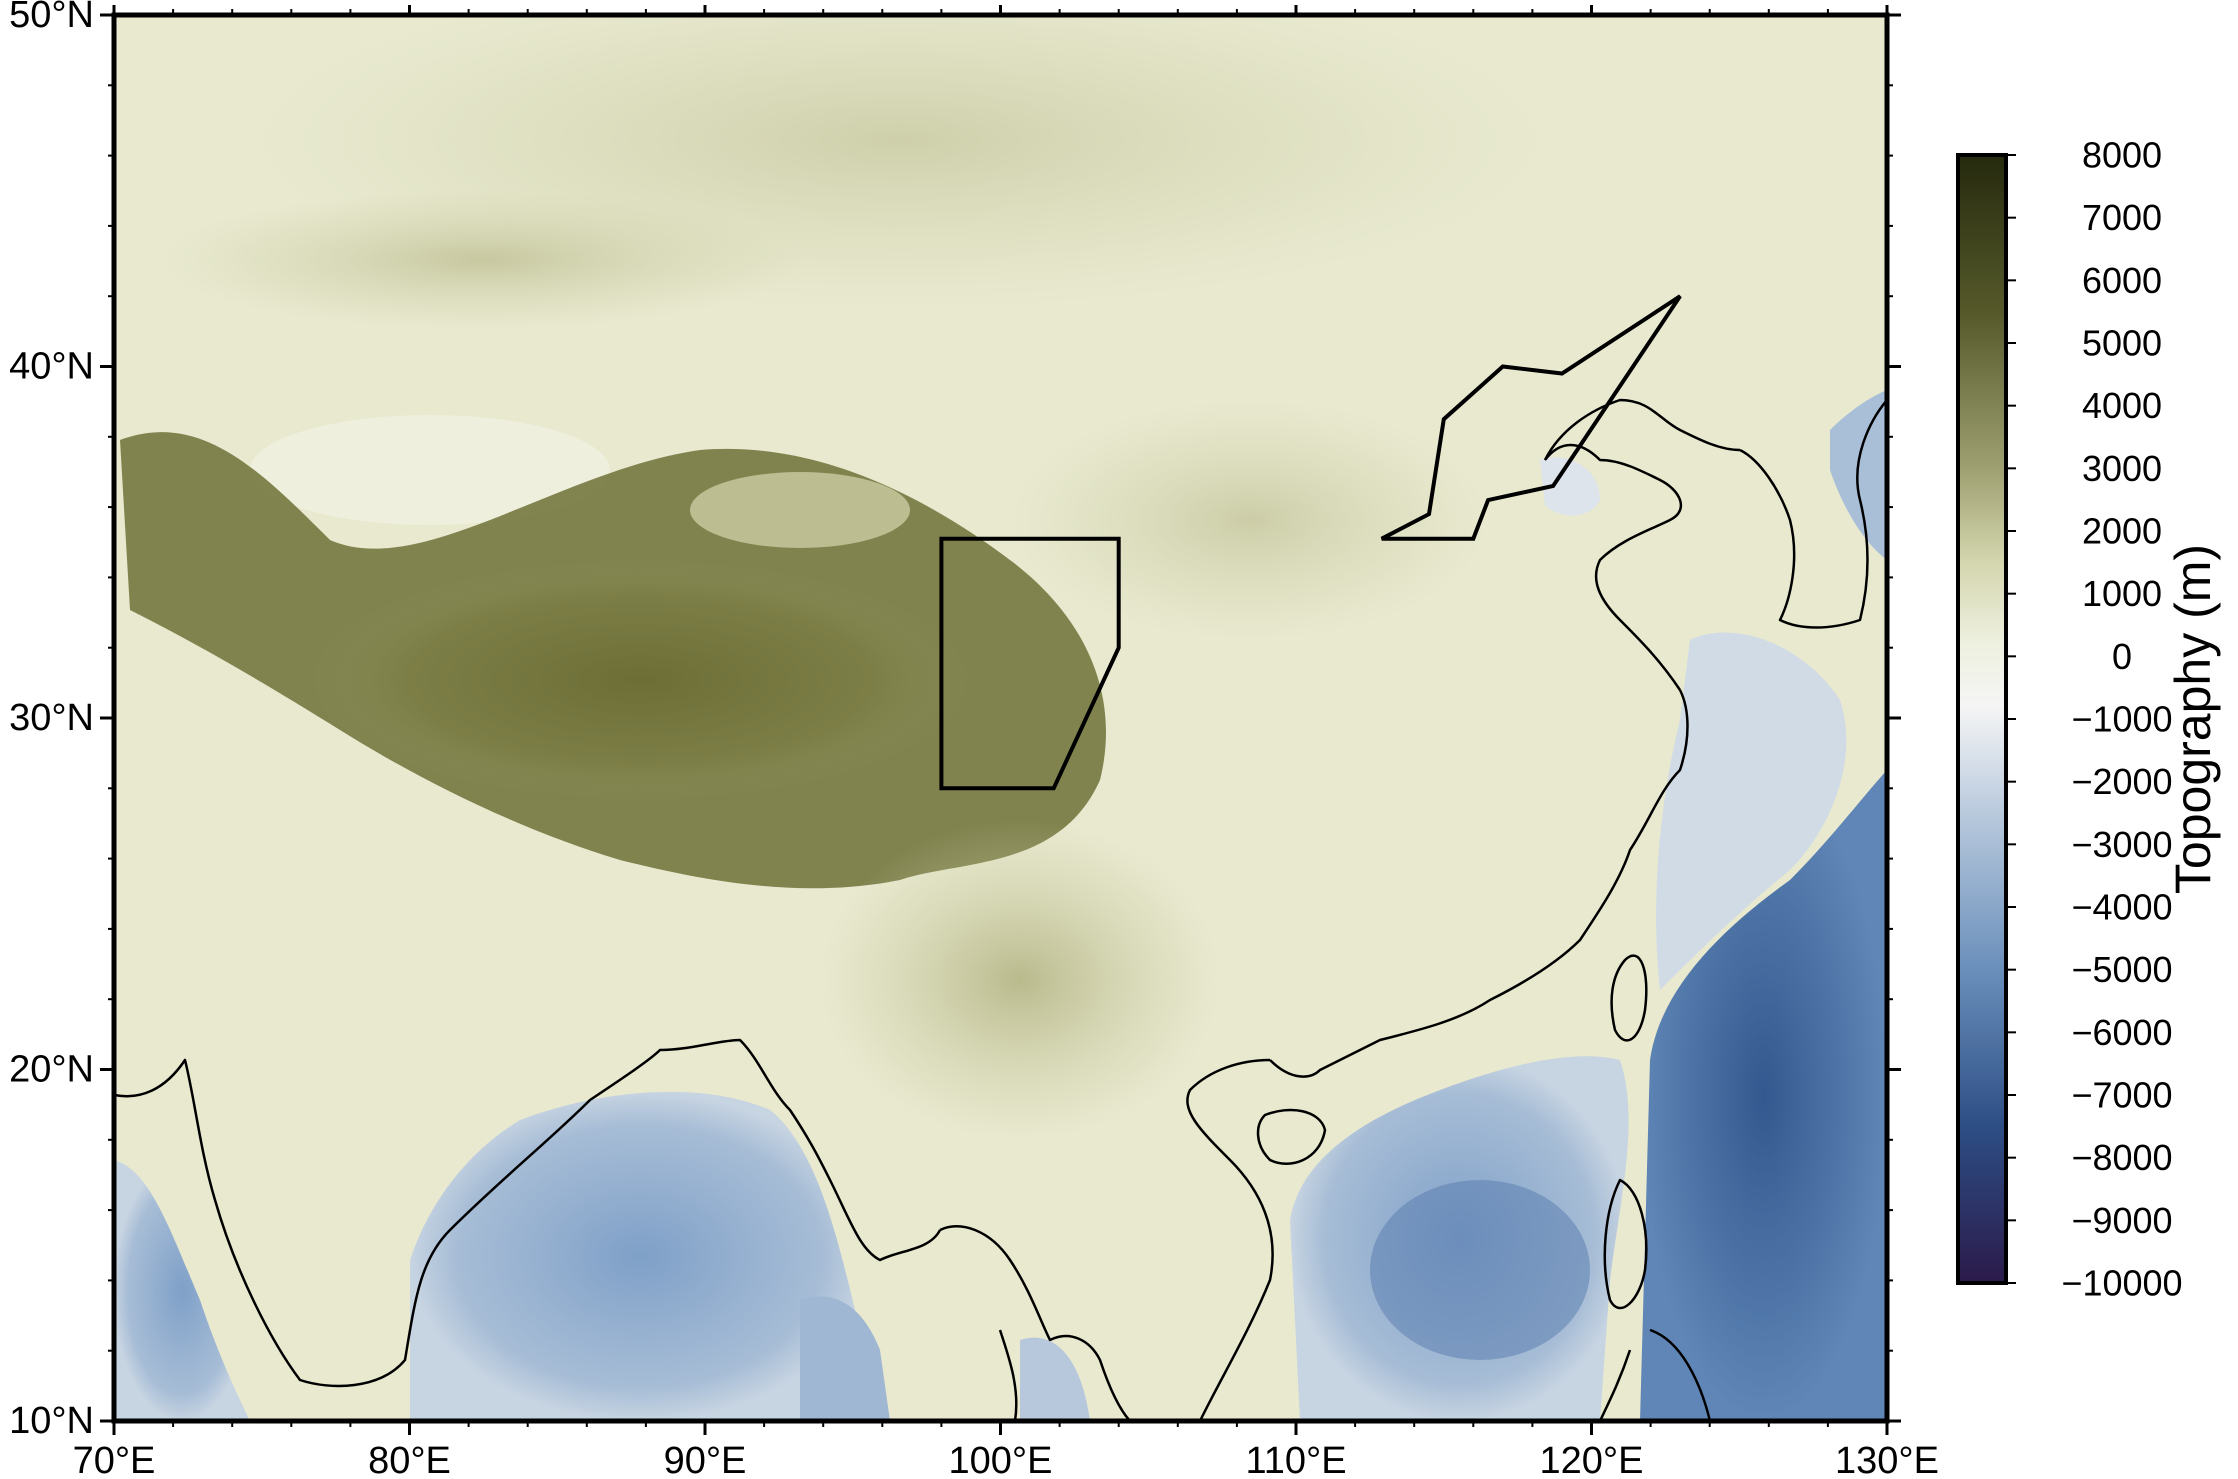 The height and width of the screenshot is (1479, 2238). Describe the element at coordinates (2121, 719) in the screenshot. I see `colorbar-tick-label: −1000` at that location.